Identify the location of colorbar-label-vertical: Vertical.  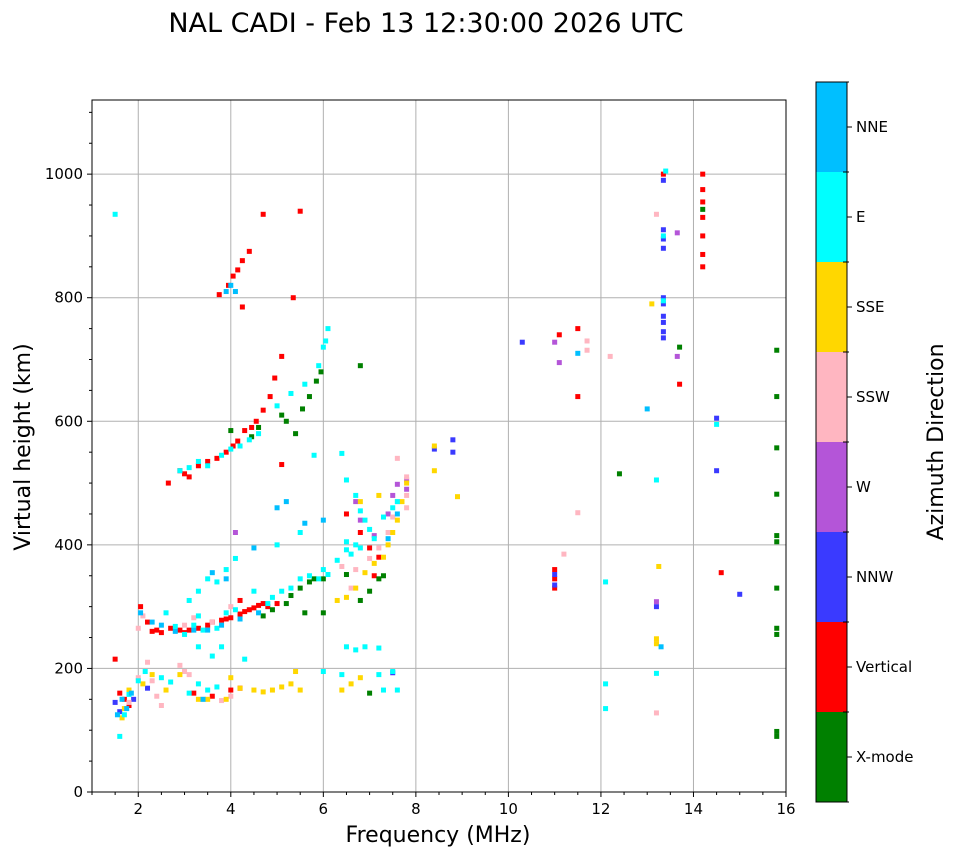
(884, 667).